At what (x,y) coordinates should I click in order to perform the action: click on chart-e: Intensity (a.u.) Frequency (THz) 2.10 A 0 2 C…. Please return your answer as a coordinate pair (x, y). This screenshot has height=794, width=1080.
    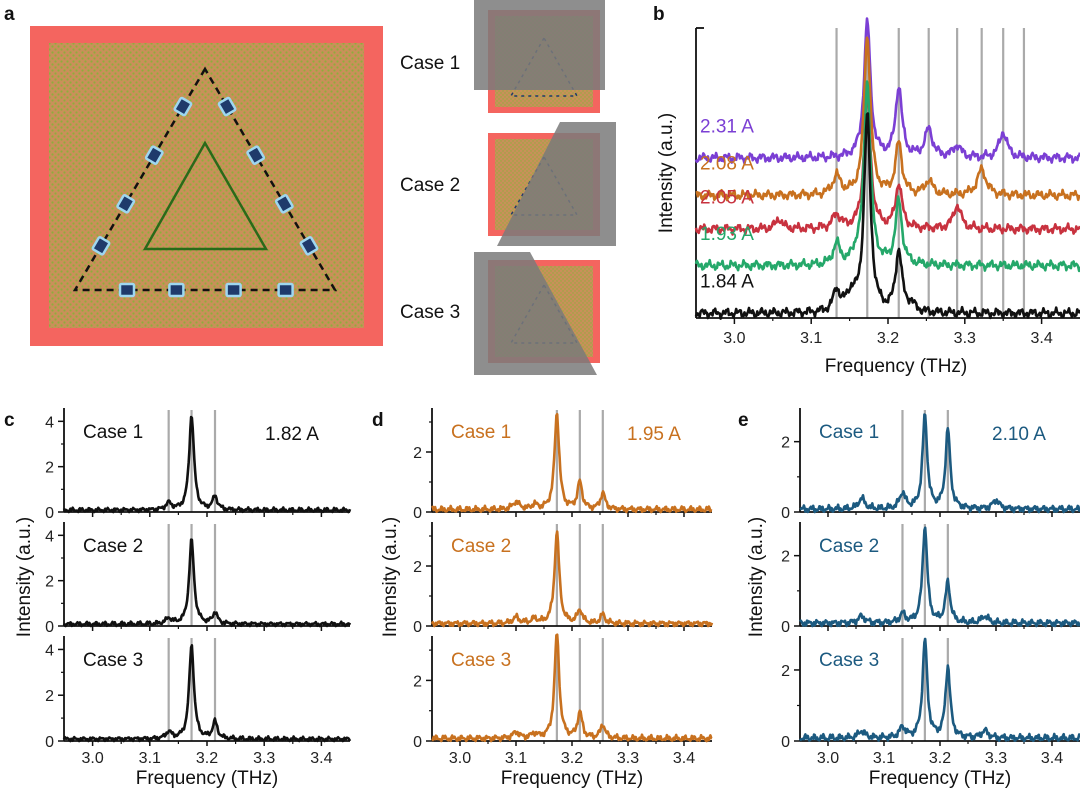
    Looking at the image, I should click on (913, 598).